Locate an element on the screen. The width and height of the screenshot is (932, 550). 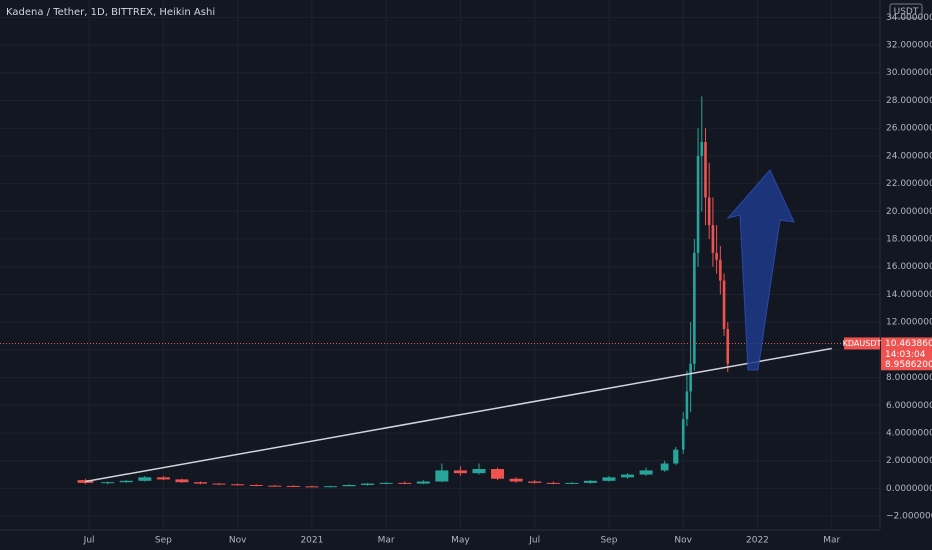
y-tick-label: 20.00000000 is located at coordinates (909, 212).